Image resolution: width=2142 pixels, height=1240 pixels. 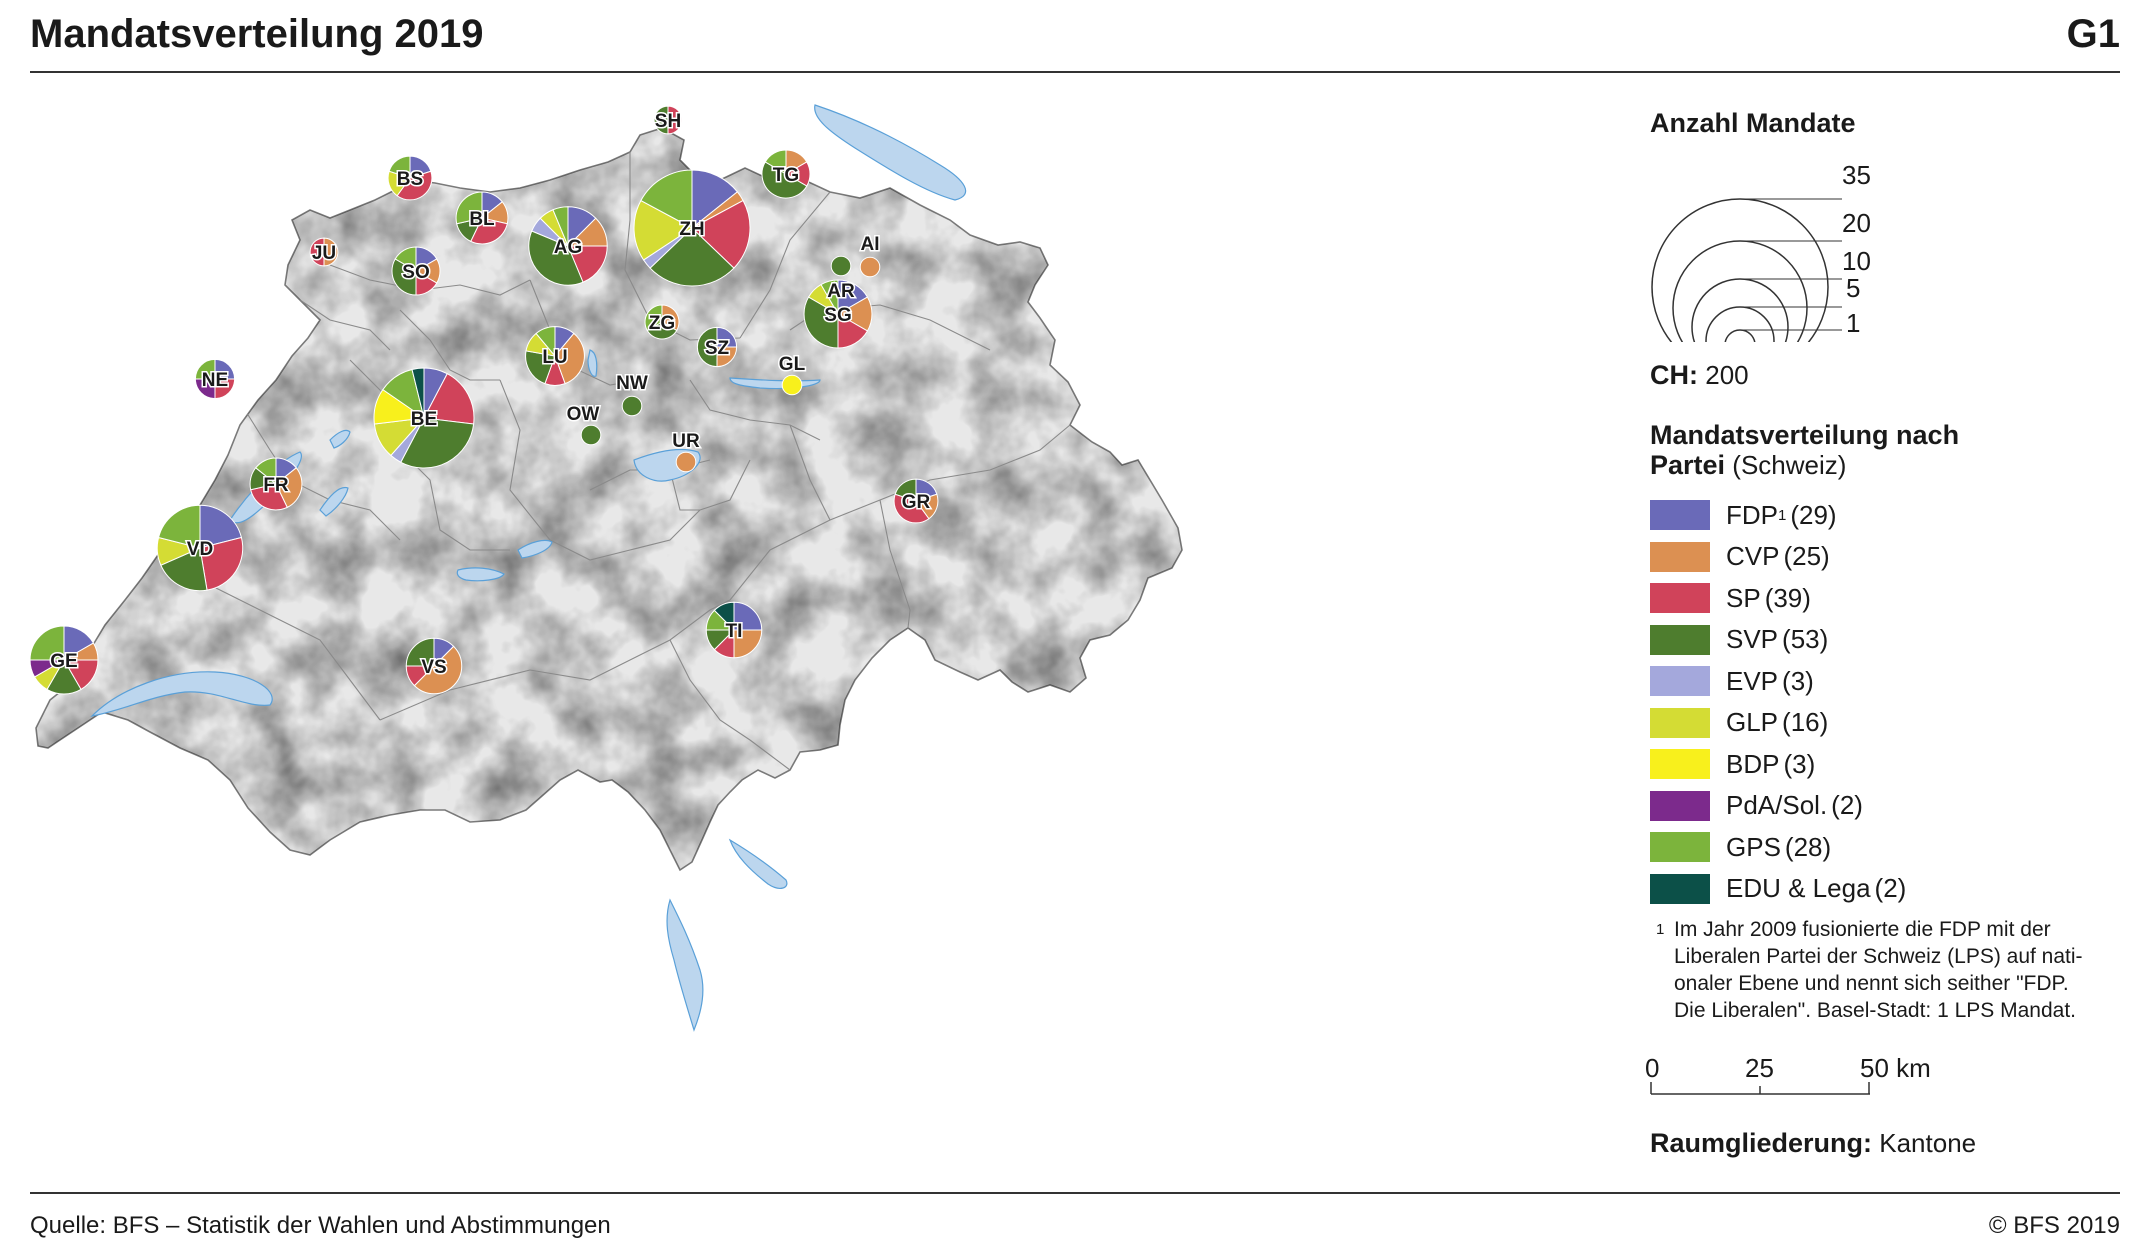 What do you see at coordinates (758, 863) in the screenshot?
I see `lake-lugano` at bounding box center [758, 863].